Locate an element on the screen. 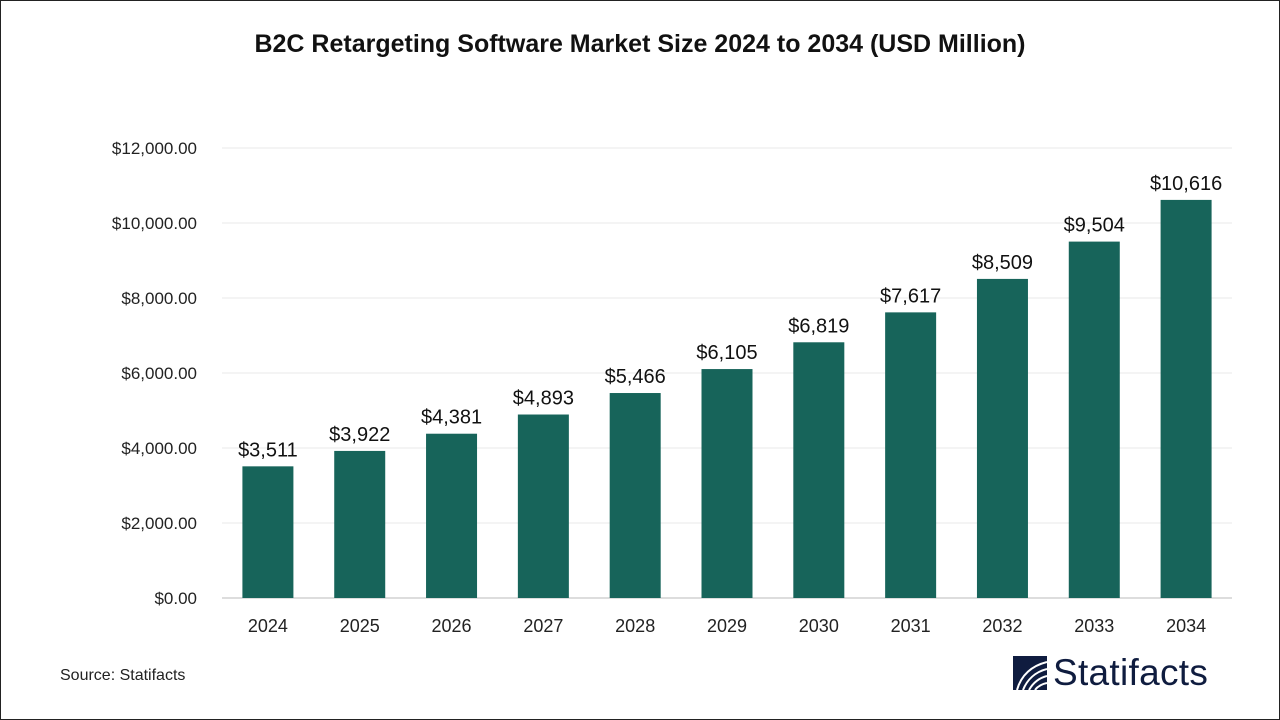 This screenshot has height=720, width=1280. y-tick-label: $4,000.00 is located at coordinates (159, 448).